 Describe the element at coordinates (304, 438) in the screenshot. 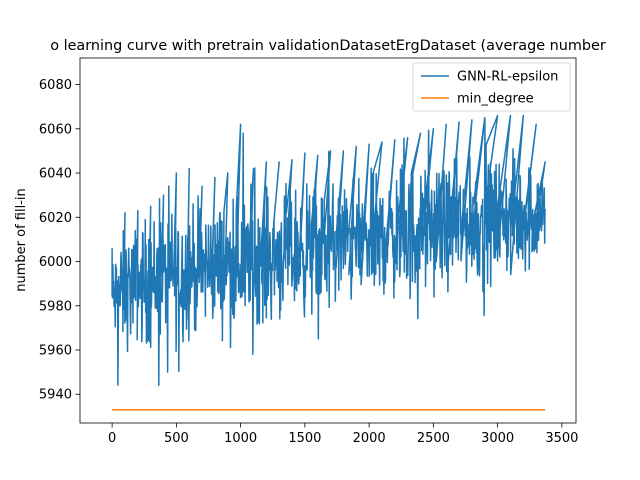

I see `x-tick-label: 1500` at that location.